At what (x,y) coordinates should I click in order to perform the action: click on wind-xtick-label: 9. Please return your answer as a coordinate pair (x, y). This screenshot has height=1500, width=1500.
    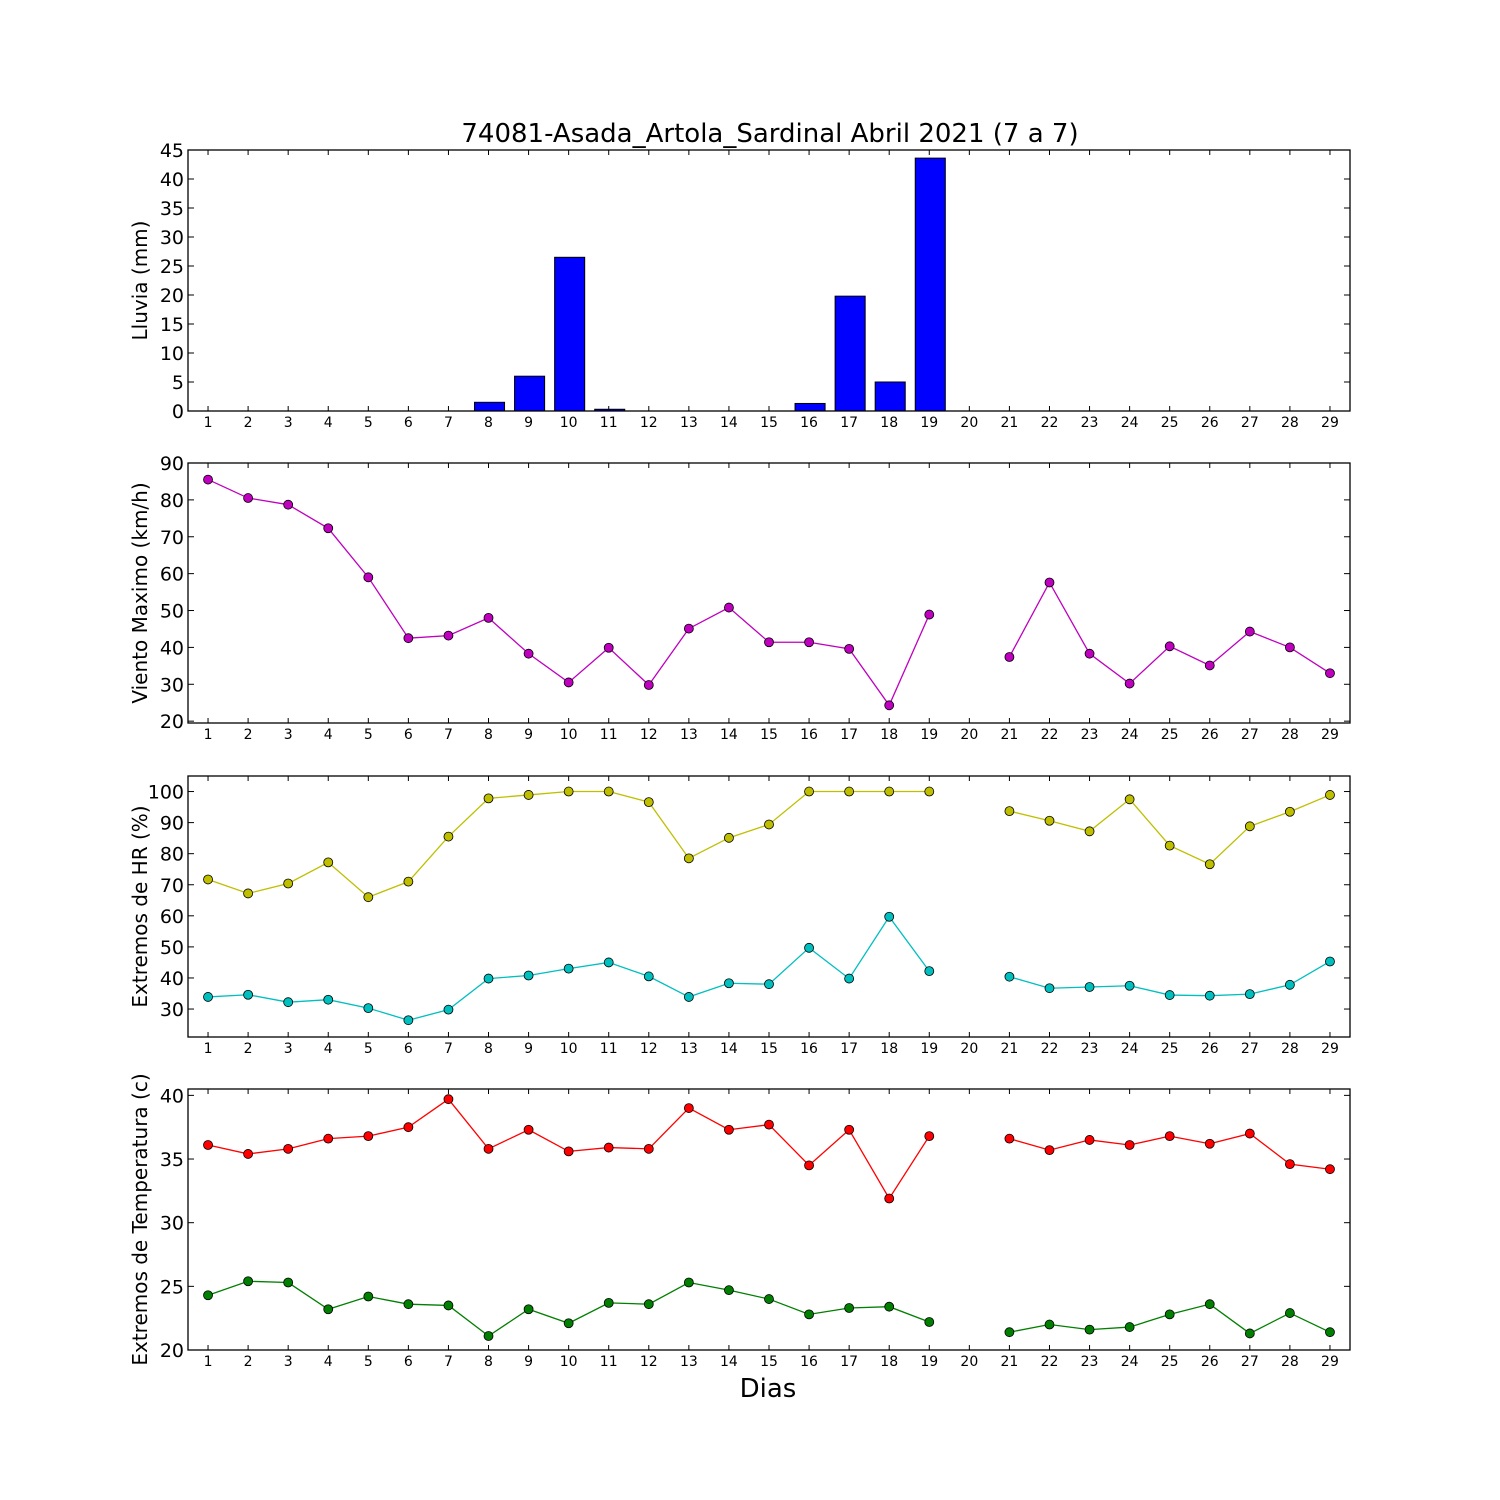
    Looking at the image, I should click on (528, 735).